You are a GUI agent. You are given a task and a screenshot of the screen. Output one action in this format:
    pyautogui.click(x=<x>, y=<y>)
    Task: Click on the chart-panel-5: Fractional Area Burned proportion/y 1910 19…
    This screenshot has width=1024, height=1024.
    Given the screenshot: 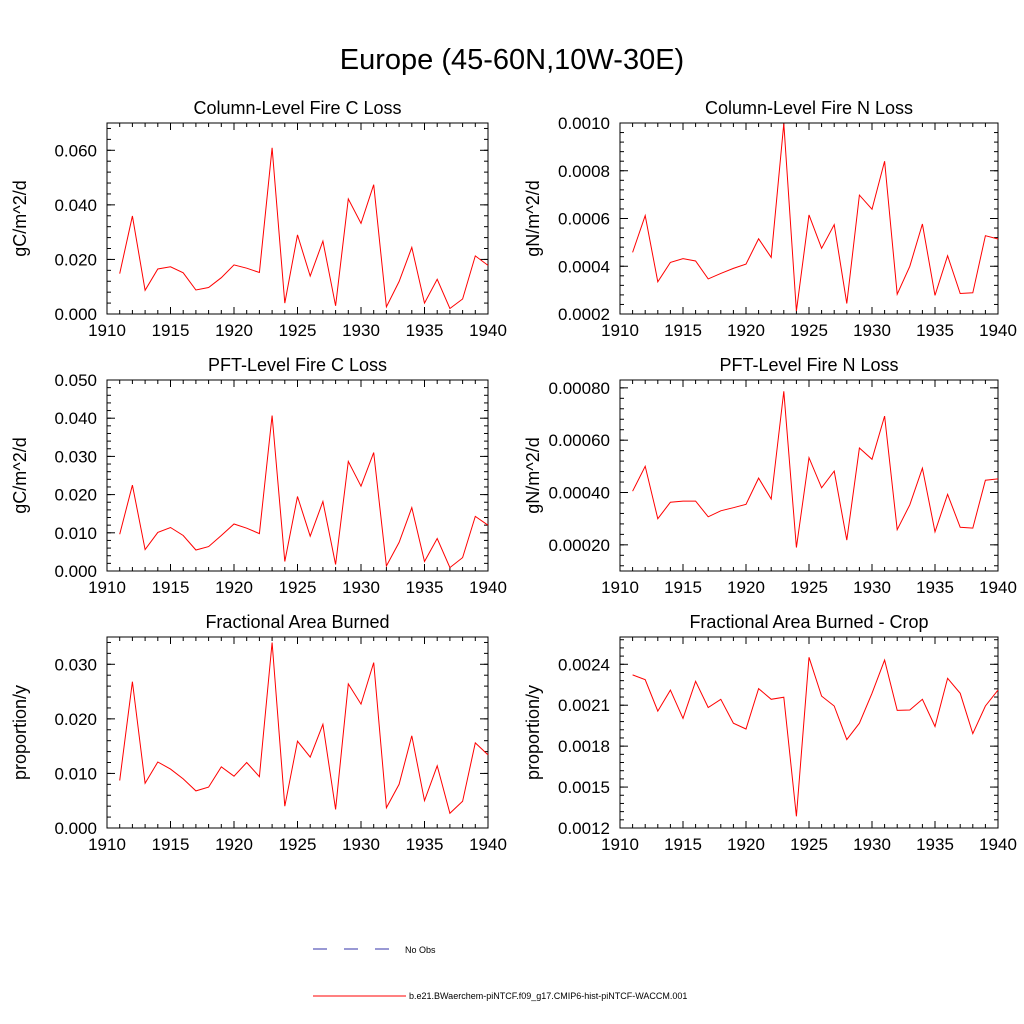 What is the action you would take?
    pyautogui.click(x=258, y=733)
    